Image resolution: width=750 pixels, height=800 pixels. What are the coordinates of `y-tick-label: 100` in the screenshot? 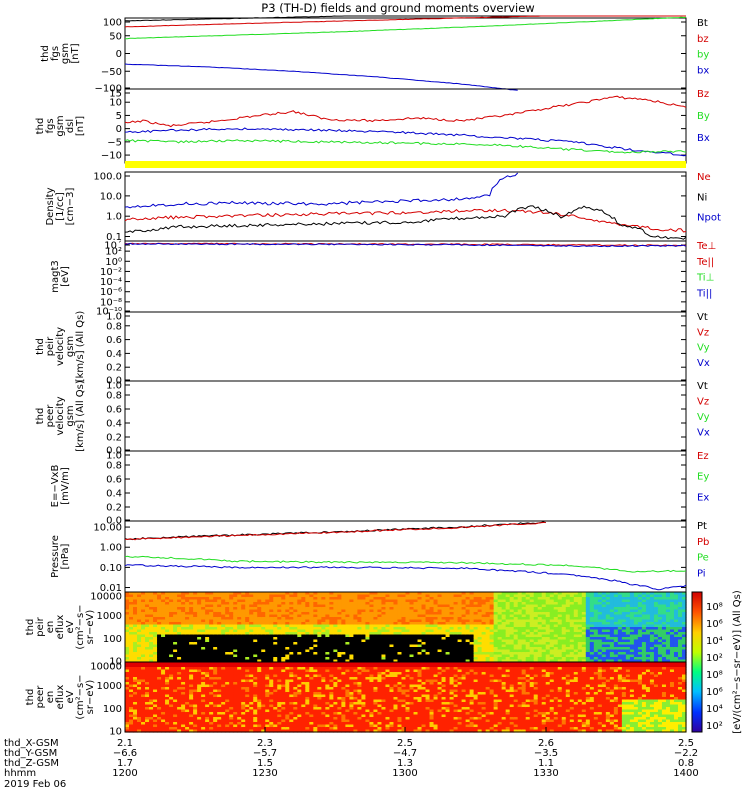 It's located at (112, 709).